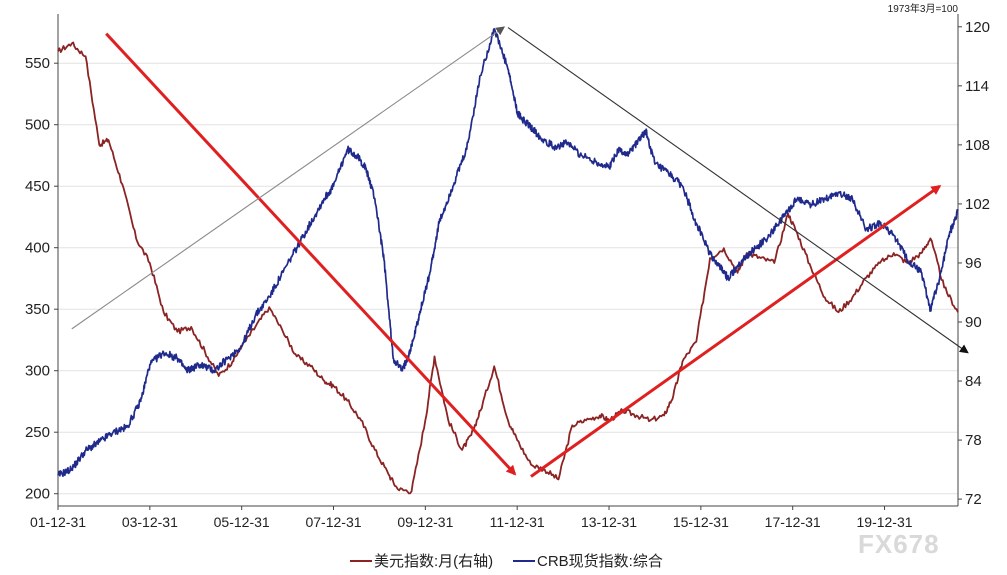  What do you see at coordinates (977, 86) in the screenshot?
I see `right-tick-label: 114` at bounding box center [977, 86].